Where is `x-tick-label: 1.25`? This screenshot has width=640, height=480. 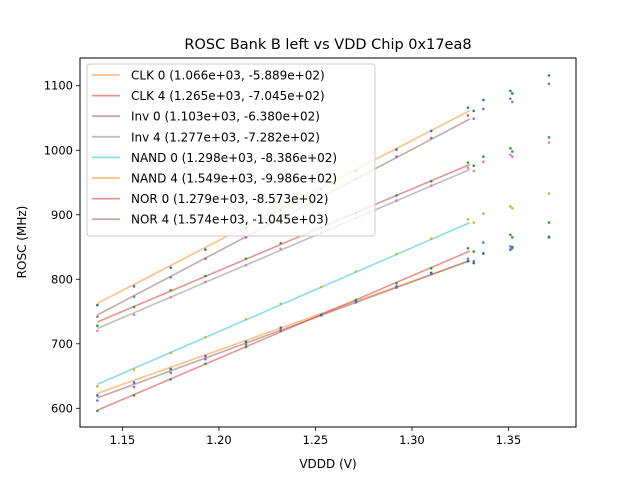
x-tick-label: 1.25 is located at coordinates (316, 440).